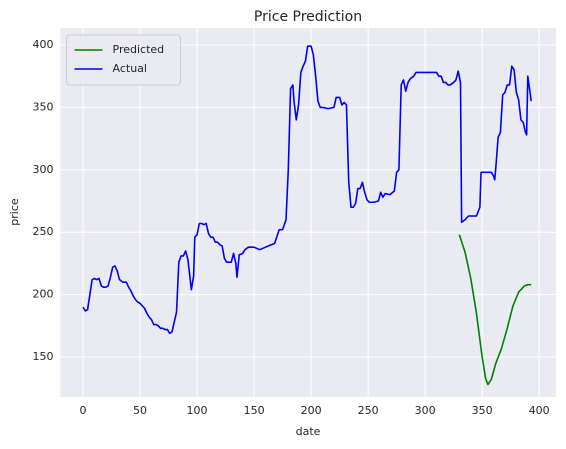 The image size is (566, 449). I want to click on x-tick-label: 350, so click(482, 410).